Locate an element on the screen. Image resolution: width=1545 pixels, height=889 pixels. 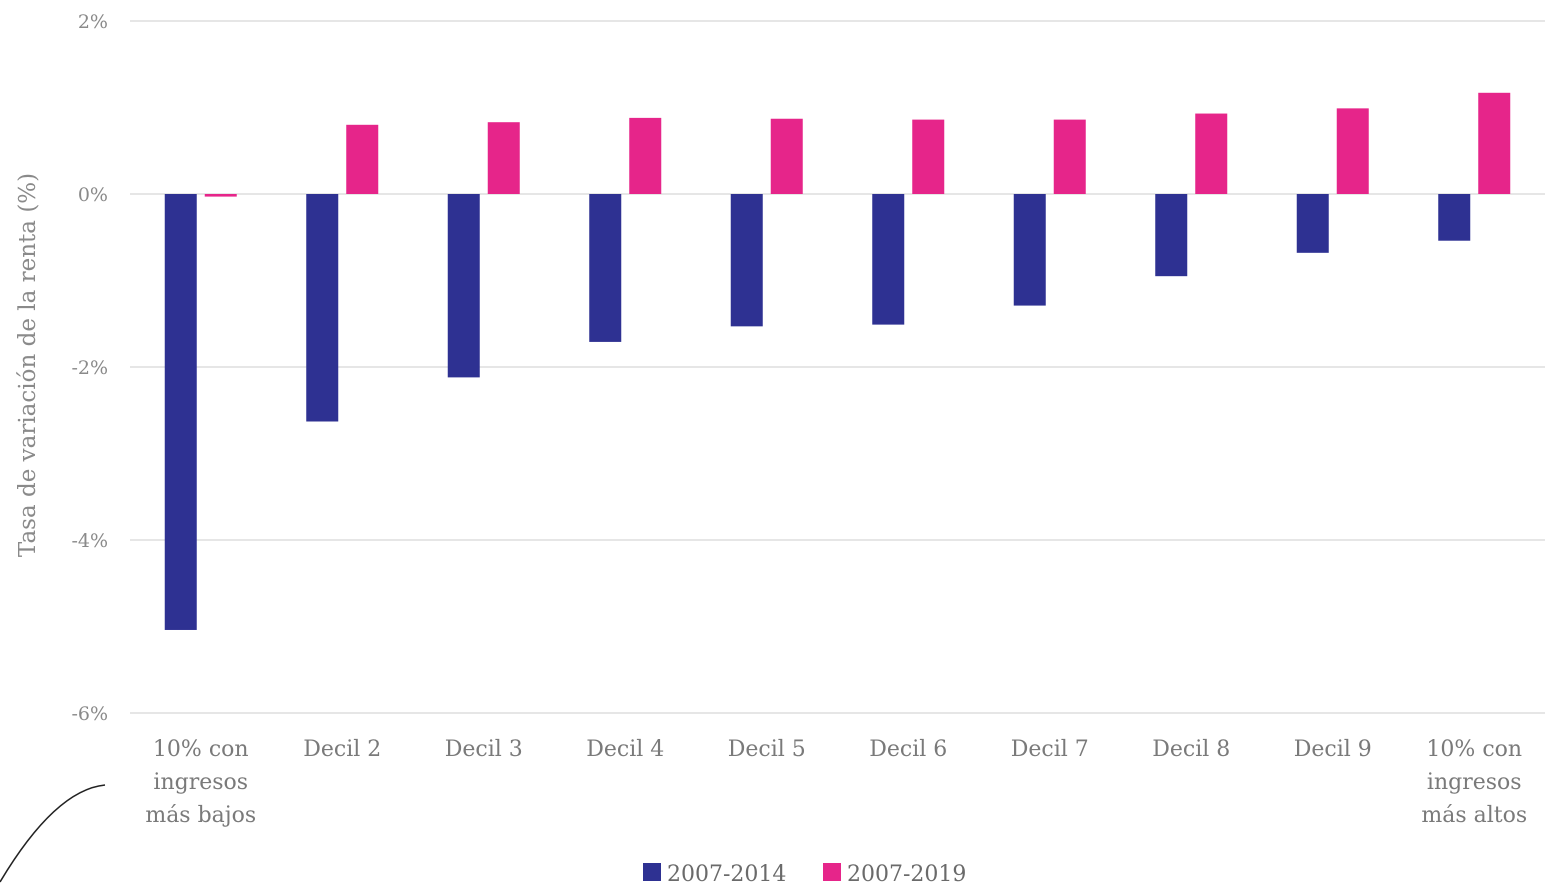
legend: 2007-2014 2007-2019 is located at coordinates (804, 874).